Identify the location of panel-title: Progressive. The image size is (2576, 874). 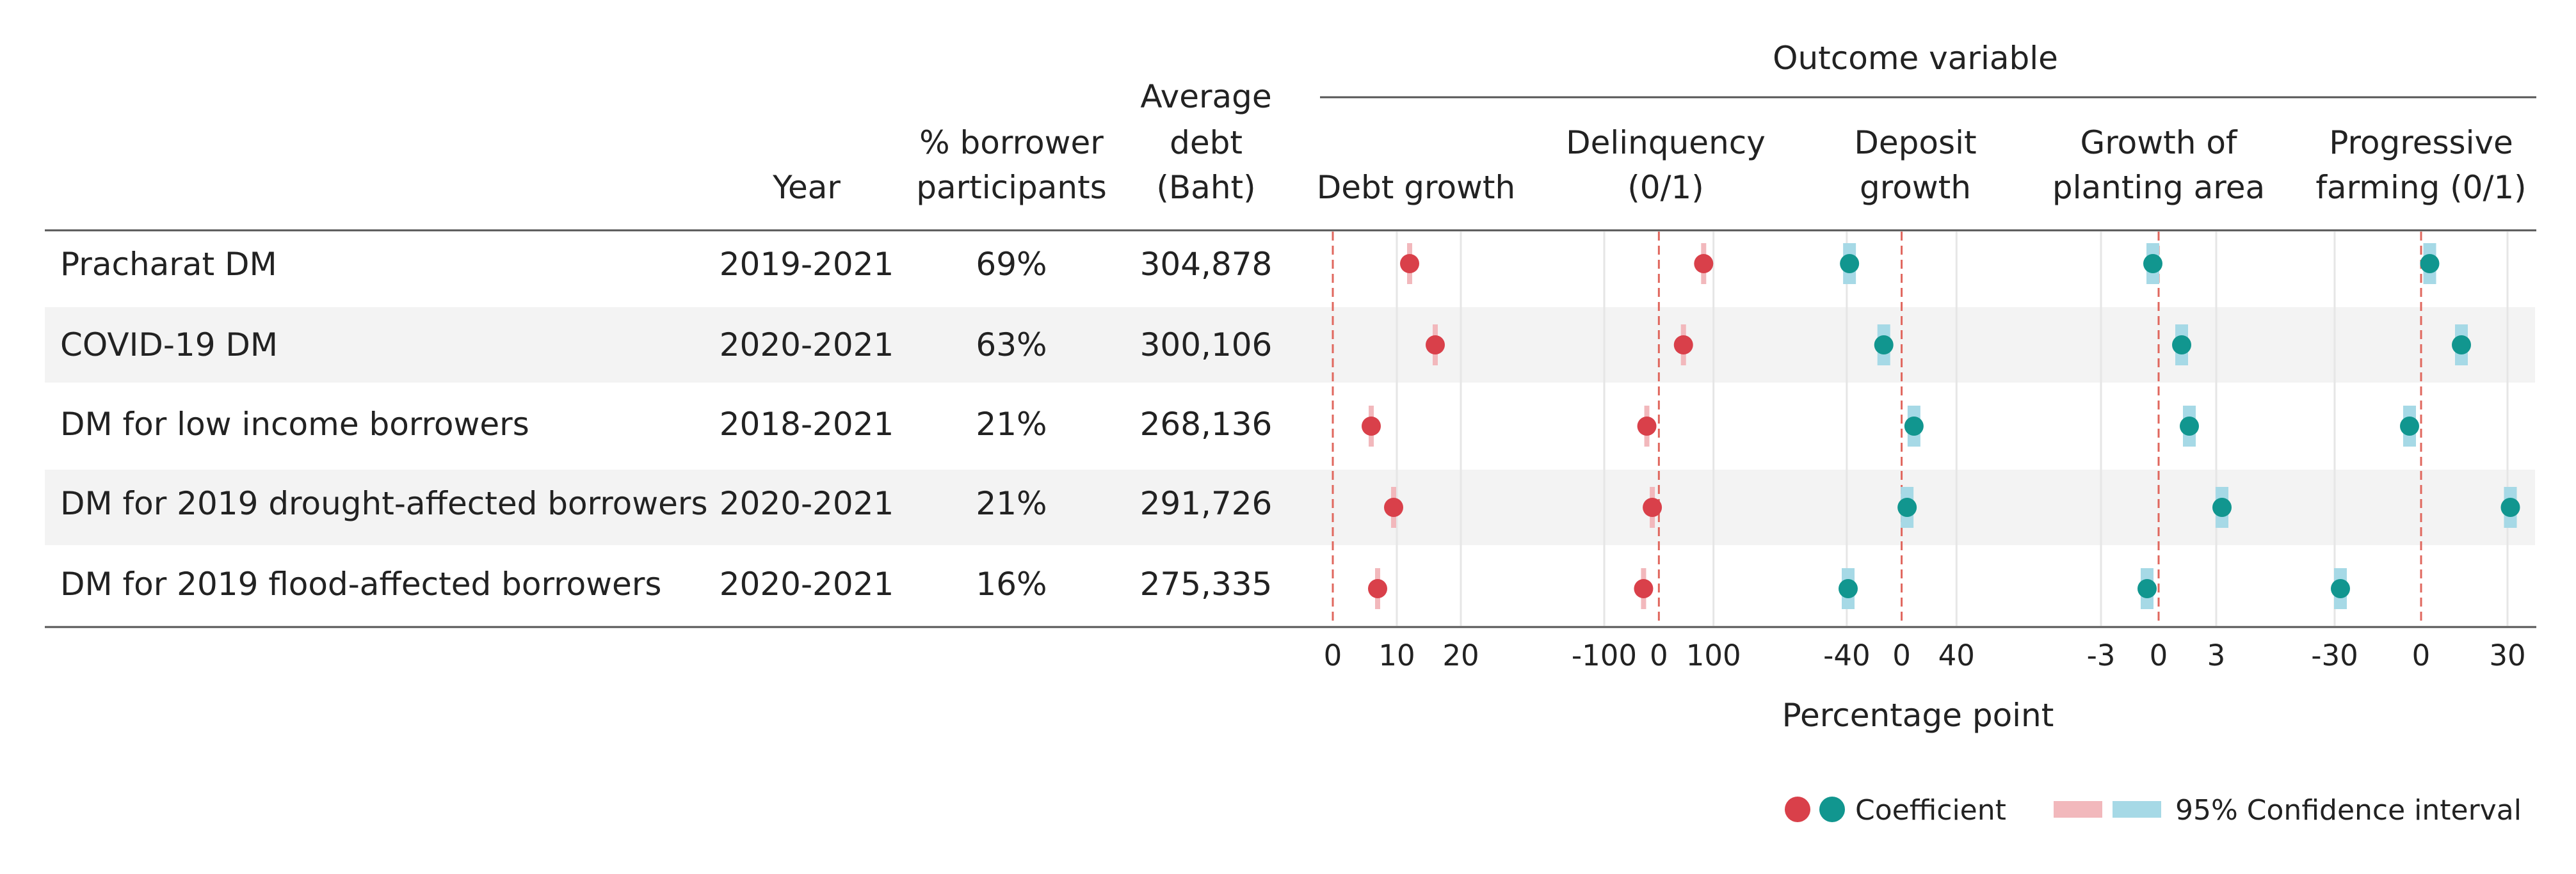
(2421, 142).